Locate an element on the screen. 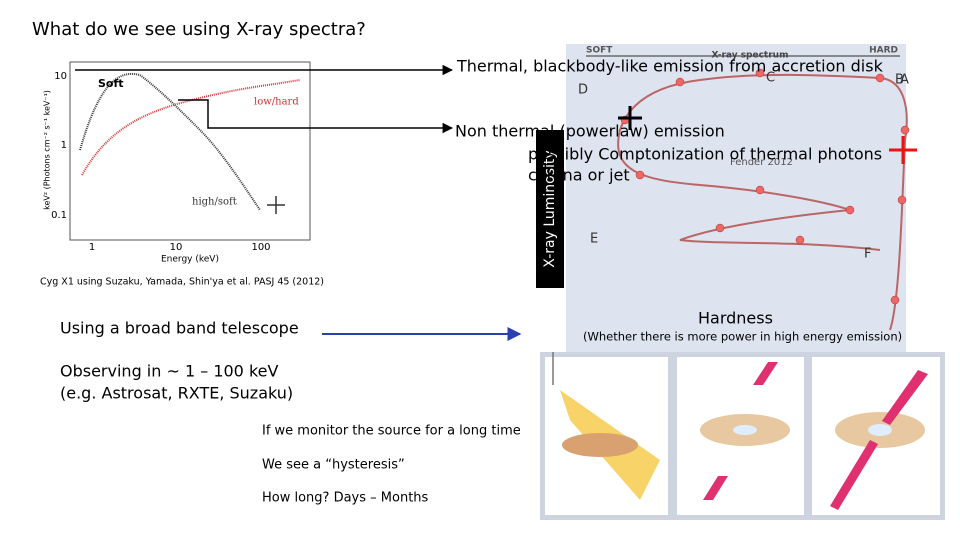 This screenshot has height=540, width=960. hard: HARD is located at coordinates (883, 51).